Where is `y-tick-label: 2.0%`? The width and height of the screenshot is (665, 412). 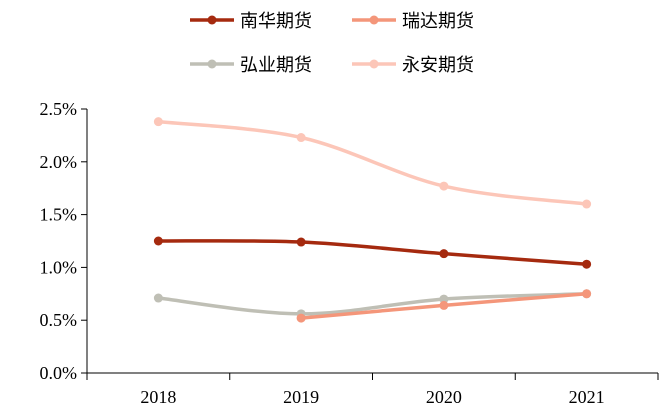
y-tick-label: 2.0% is located at coordinates (59, 162).